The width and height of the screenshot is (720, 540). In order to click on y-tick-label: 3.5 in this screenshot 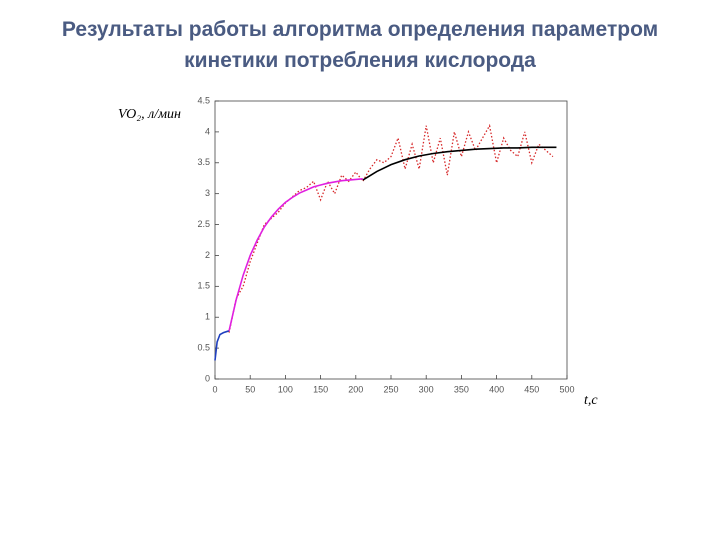, I will do `click(203, 162)`.